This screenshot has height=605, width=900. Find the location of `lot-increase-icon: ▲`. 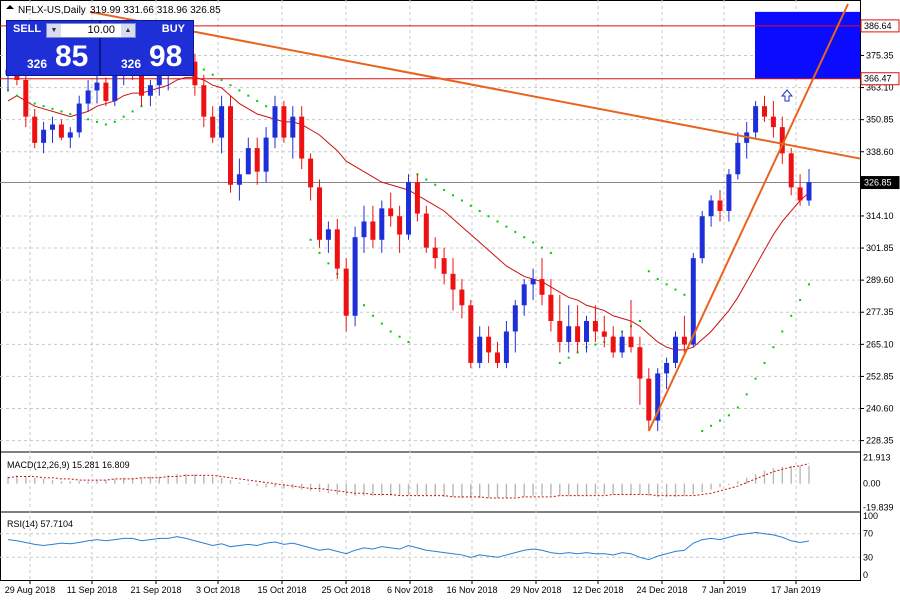

lot-increase-icon: ▲ is located at coordinates (128, 30).